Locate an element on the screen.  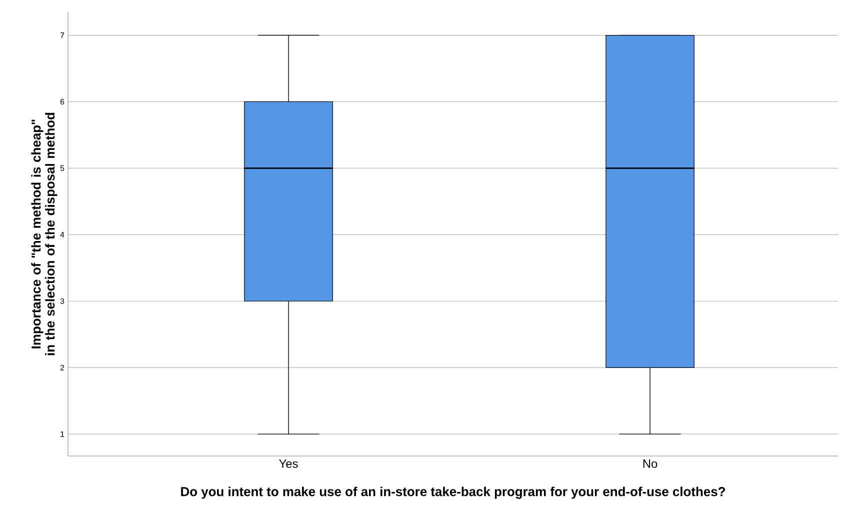
x-tick-label: No is located at coordinates (650, 464).